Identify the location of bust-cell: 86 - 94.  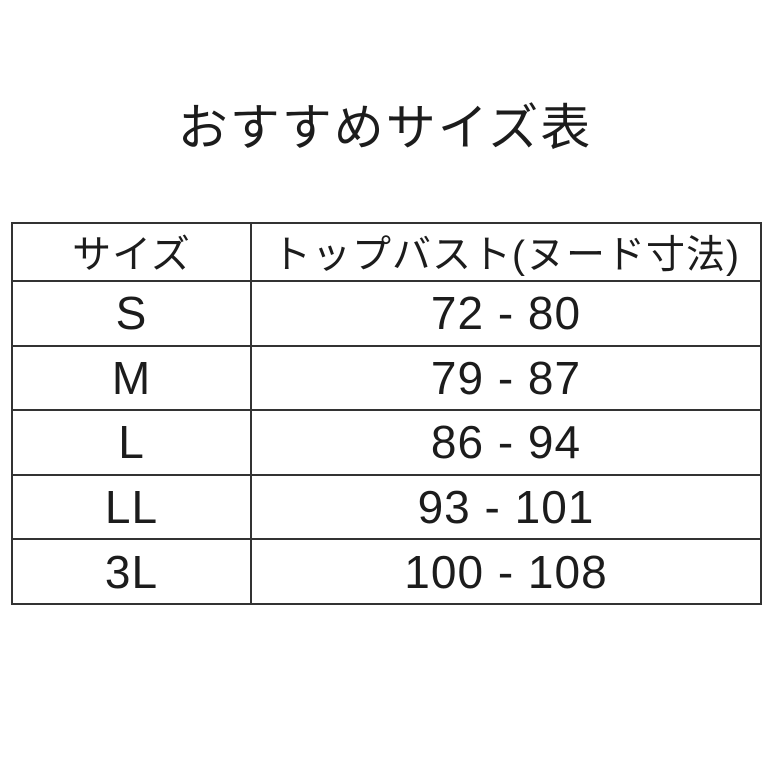
(506, 442).